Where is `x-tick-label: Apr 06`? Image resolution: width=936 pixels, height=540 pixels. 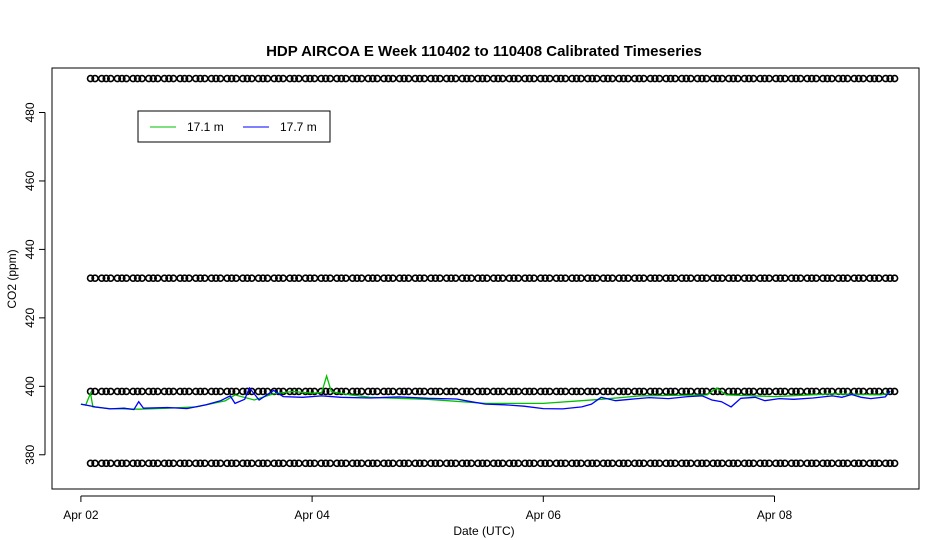 x-tick-label: Apr 06 is located at coordinates (544, 515).